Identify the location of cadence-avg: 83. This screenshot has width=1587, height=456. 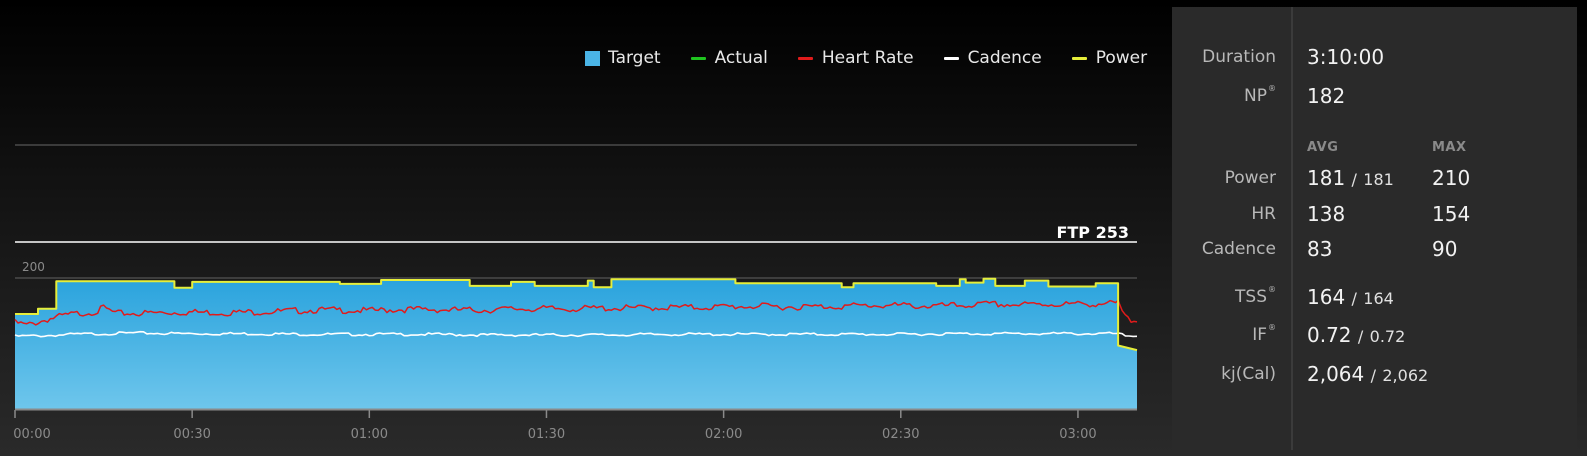
(1320, 249).